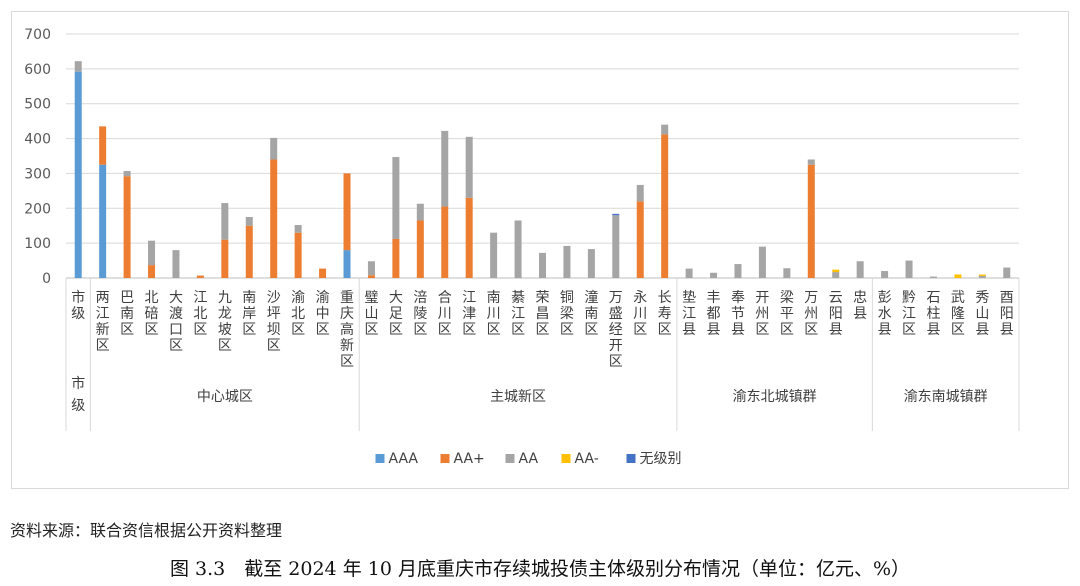  Describe the element at coordinates (567, 314) in the screenshot. I see `x-tick-label: 铜梁区` at that location.